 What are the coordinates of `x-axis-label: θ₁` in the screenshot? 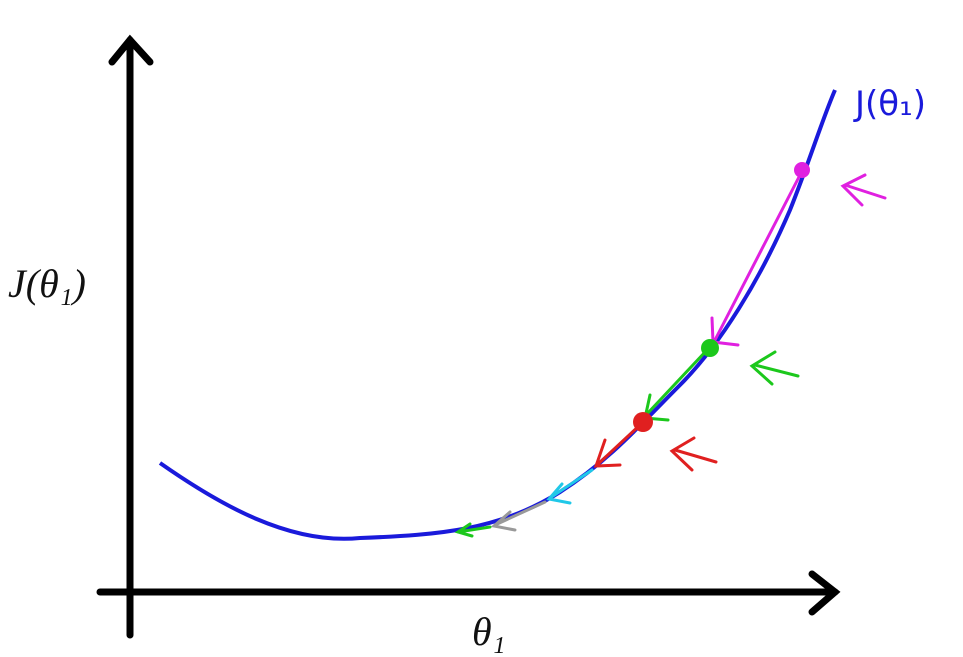 It's located at (489, 631).